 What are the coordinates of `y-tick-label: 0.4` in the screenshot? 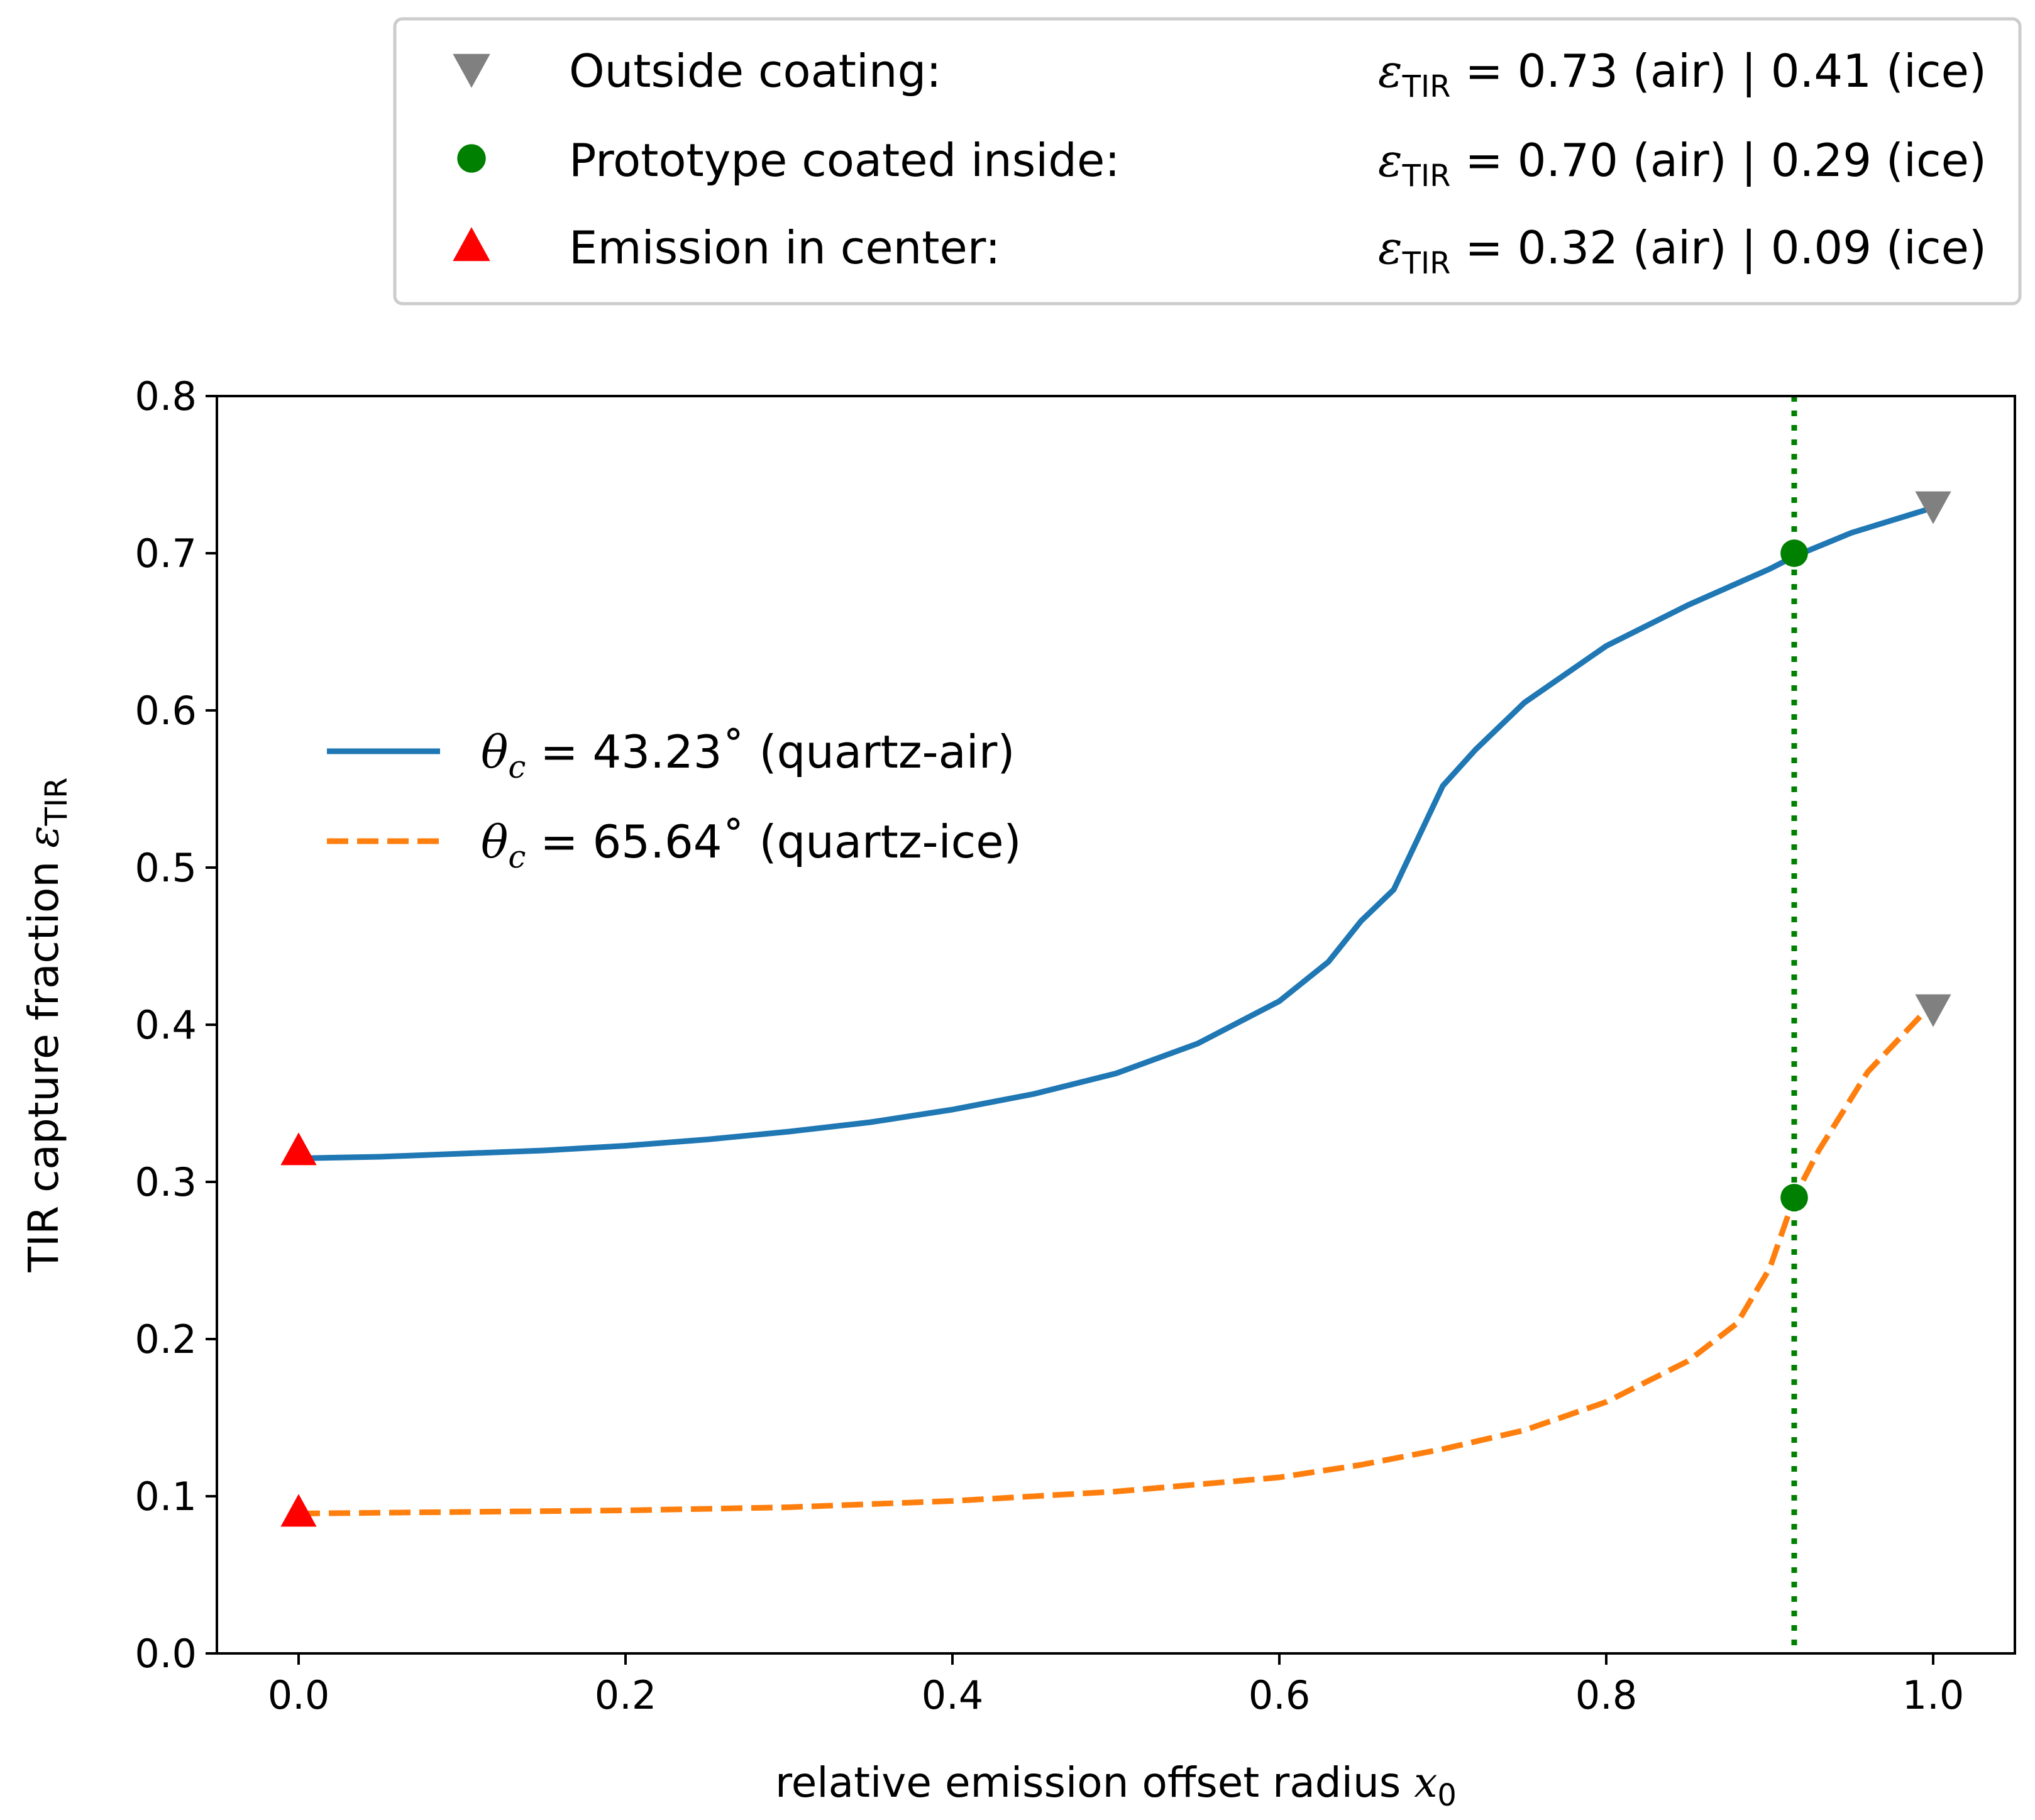 It's located at (166, 1025).